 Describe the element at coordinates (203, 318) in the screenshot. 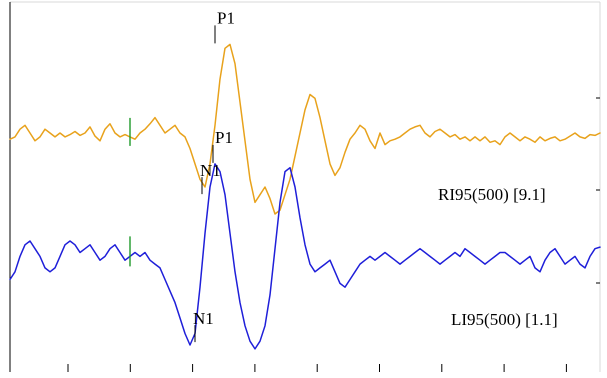

I see `peak-label-left-n1: N1` at that location.